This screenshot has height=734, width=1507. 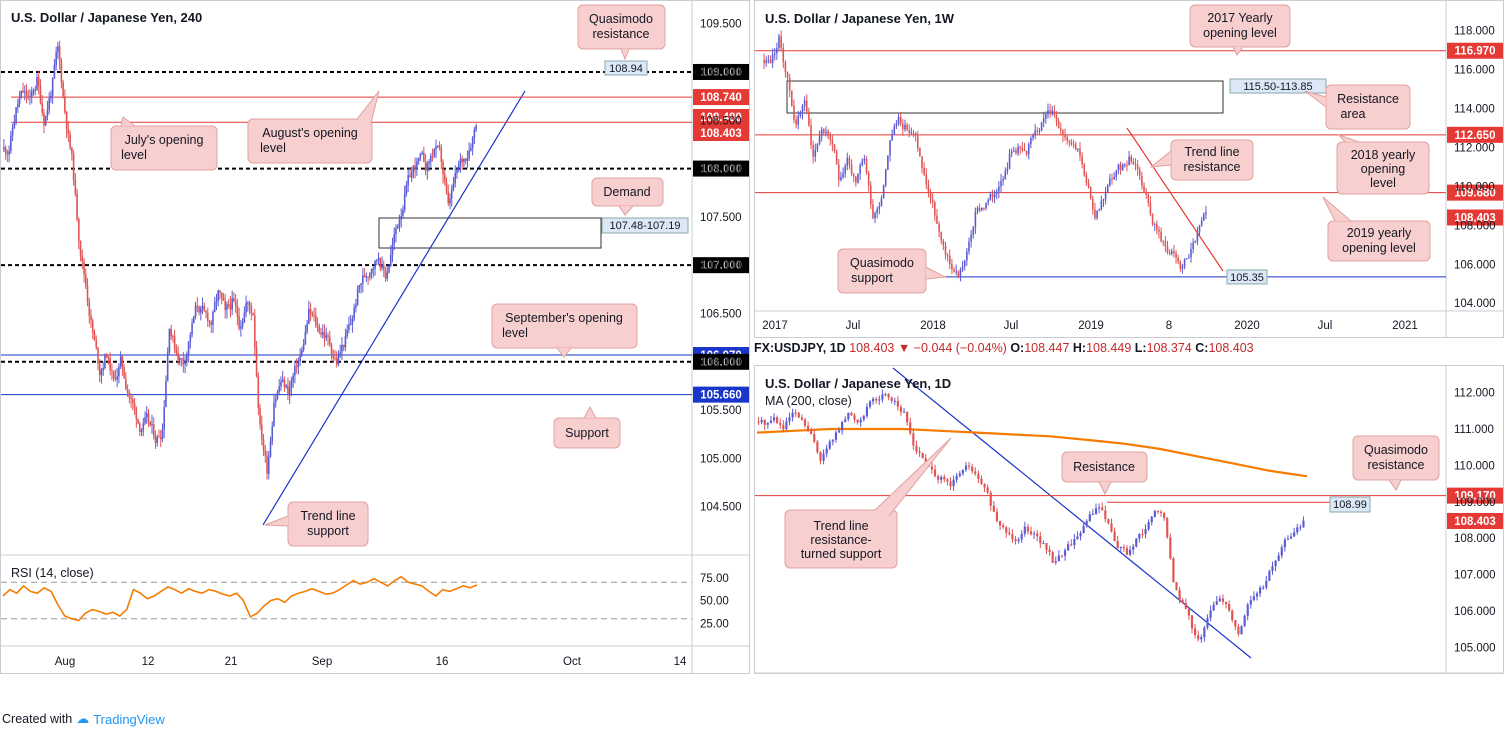 I want to click on h4-y-tick: 107.000, so click(x=721, y=266).